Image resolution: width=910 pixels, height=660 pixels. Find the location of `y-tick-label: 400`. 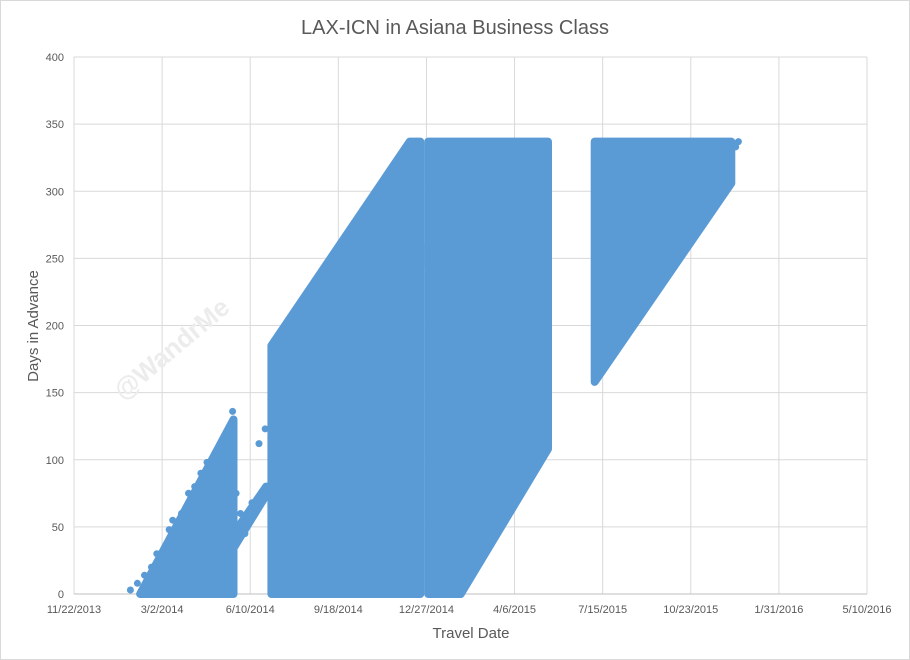

y-tick-label: 400 is located at coordinates (55, 58).